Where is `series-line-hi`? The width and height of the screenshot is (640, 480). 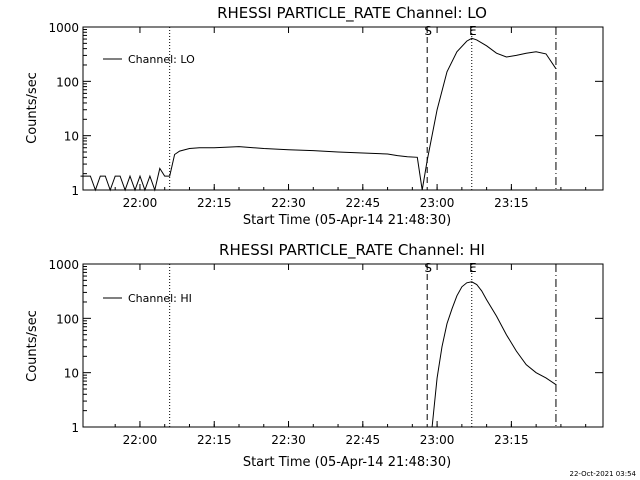
series-line-hi is located at coordinates (494, 354).